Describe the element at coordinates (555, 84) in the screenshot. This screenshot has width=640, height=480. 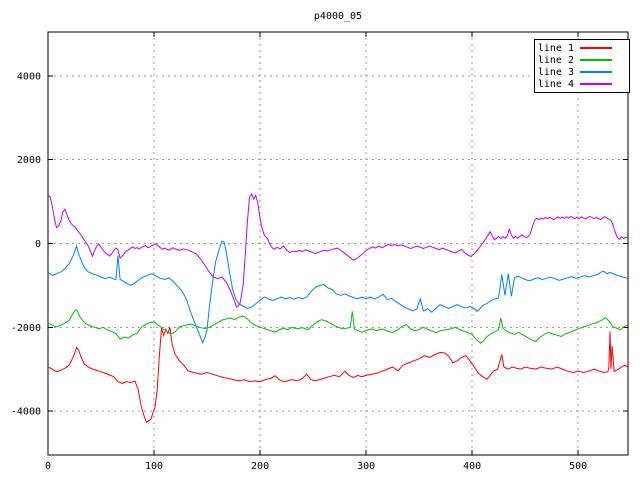
I see `legend-label: line 4` at that location.